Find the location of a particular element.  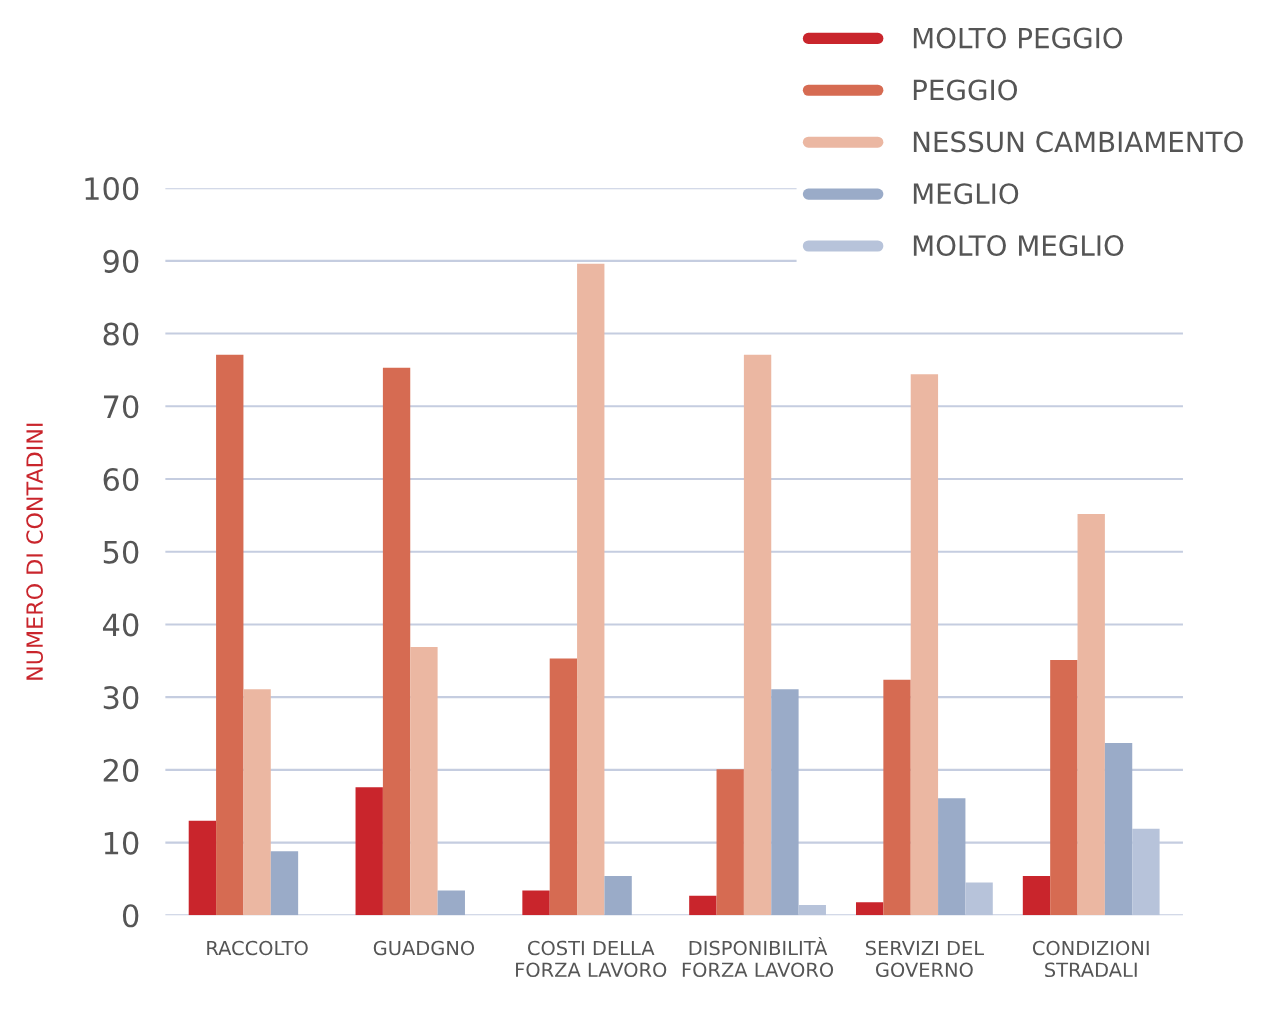

x-tick-label: GUADGNO is located at coordinates (424, 948).